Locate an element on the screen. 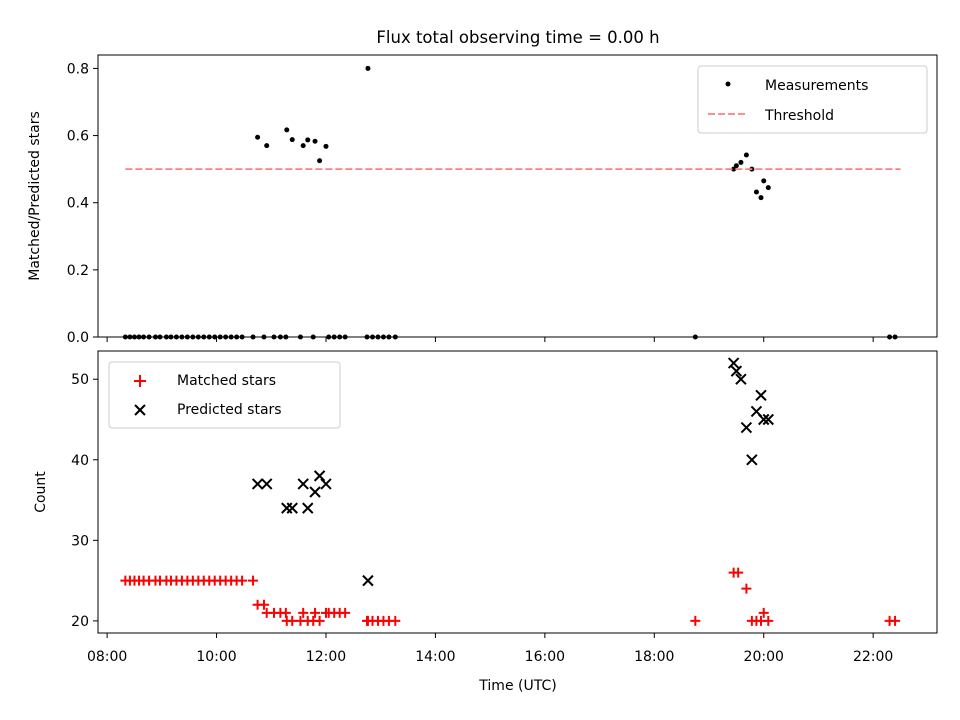 This screenshot has height=720, width=960. bottom-x-axis-label: Time (UTC) is located at coordinates (517, 686).